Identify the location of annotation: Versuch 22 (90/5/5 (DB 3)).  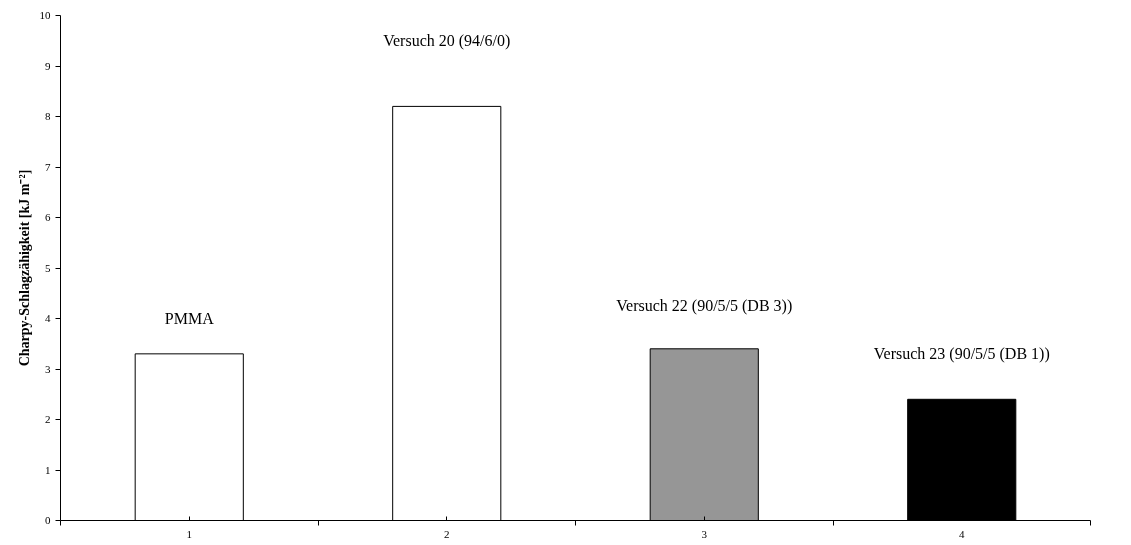
(704, 306).